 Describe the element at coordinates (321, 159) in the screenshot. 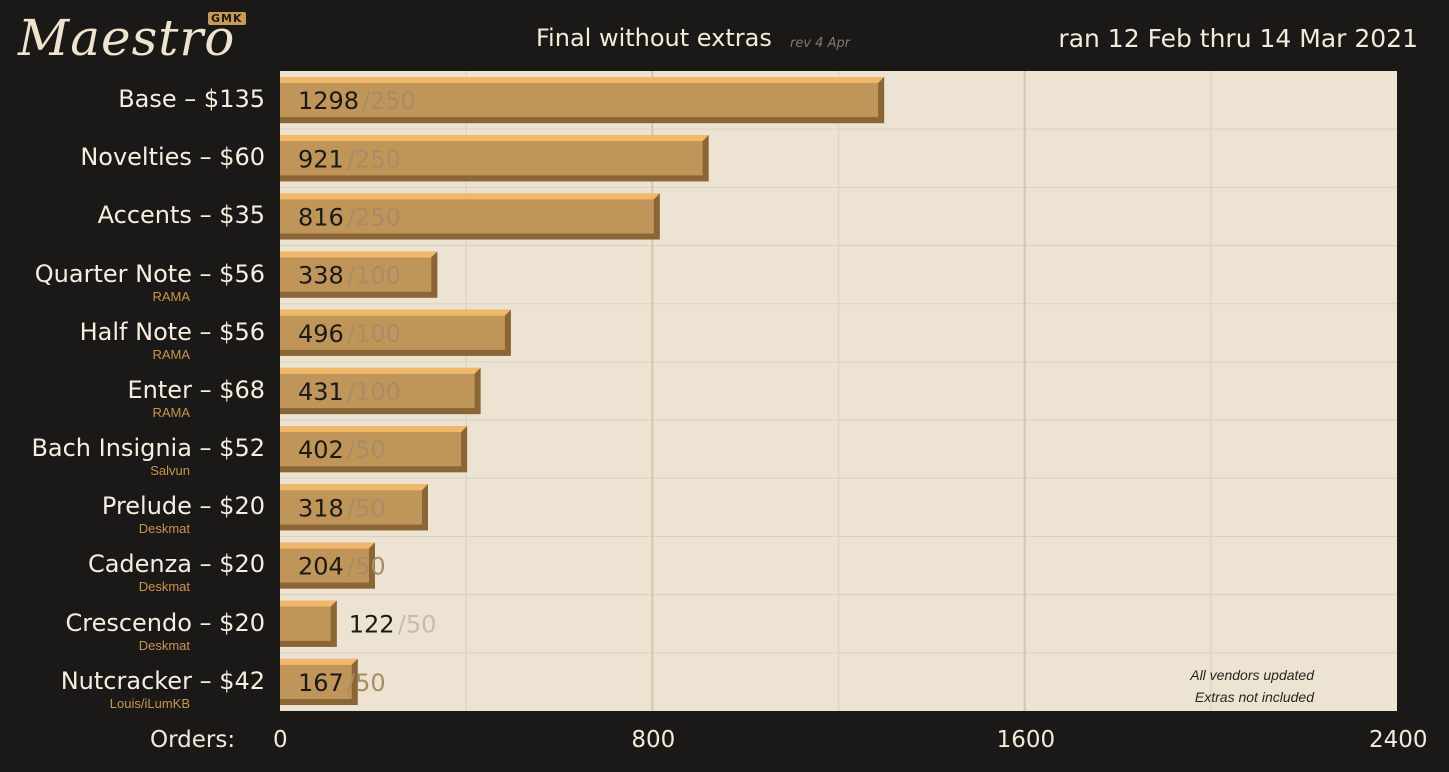

I see `bar-value-label: 921` at that location.